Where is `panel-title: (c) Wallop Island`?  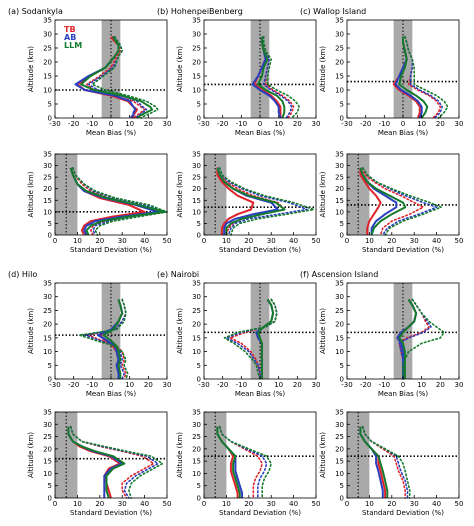 panel-title: (c) Wallop Island is located at coordinates (333, 11).